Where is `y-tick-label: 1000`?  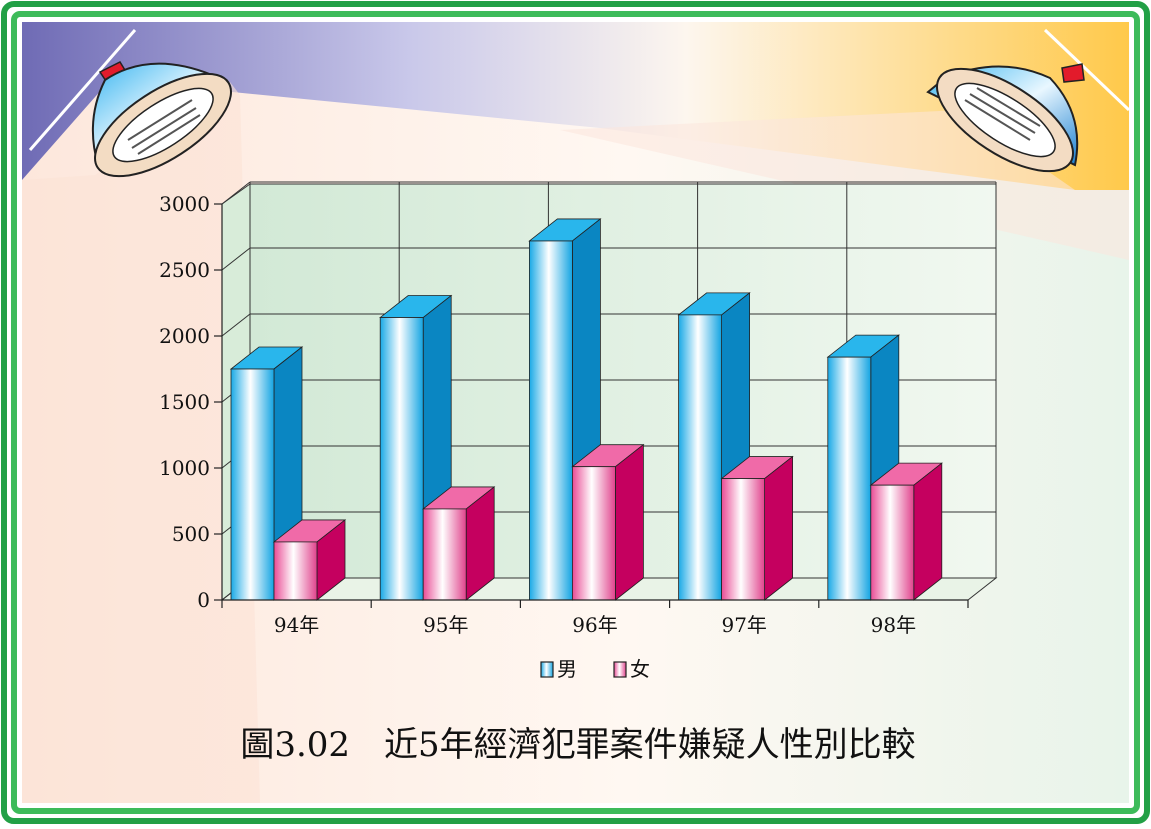
y-tick-label: 1000 is located at coordinates (184, 468).